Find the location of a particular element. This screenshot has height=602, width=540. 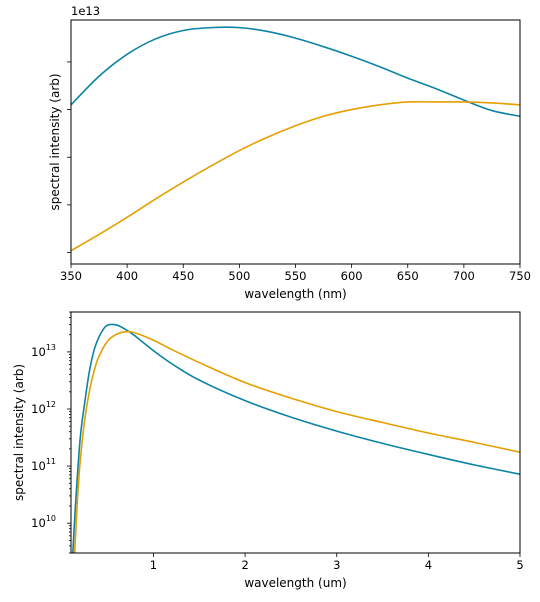

p1-x-tick-label: 650 is located at coordinates (408, 276).